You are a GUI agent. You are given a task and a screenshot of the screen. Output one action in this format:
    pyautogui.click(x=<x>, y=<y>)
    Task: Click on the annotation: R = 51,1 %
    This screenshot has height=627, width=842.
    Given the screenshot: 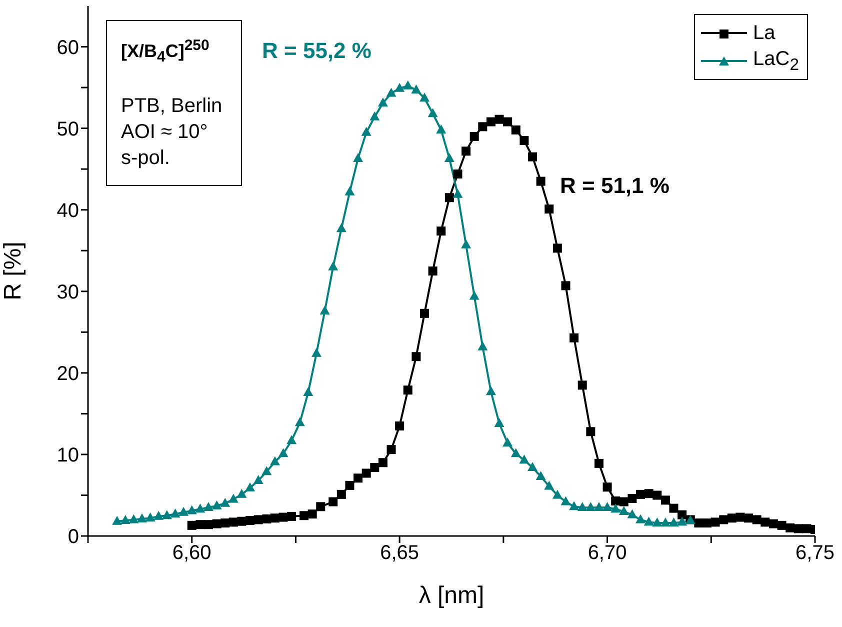 What is the action you would take?
    pyautogui.click(x=615, y=186)
    